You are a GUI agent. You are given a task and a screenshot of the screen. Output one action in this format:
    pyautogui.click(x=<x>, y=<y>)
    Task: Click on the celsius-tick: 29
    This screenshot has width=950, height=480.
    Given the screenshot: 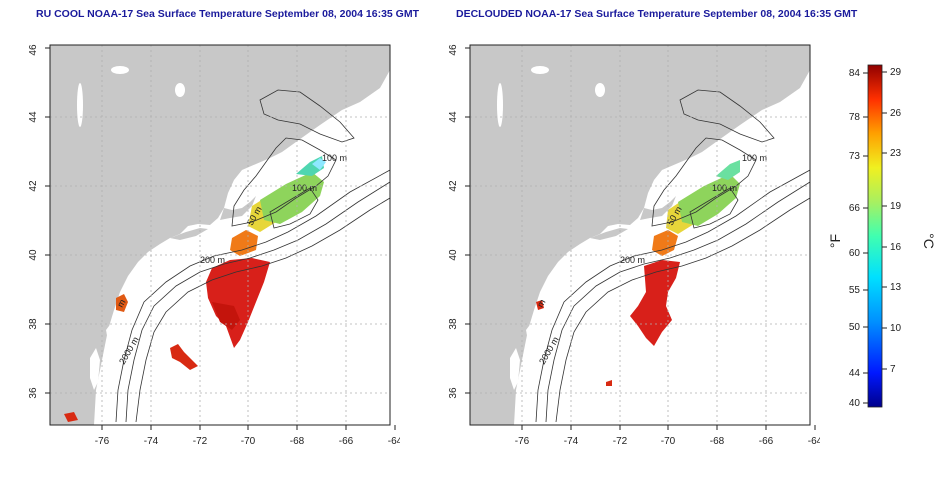 What is the action you would take?
    pyautogui.click(x=896, y=72)
    